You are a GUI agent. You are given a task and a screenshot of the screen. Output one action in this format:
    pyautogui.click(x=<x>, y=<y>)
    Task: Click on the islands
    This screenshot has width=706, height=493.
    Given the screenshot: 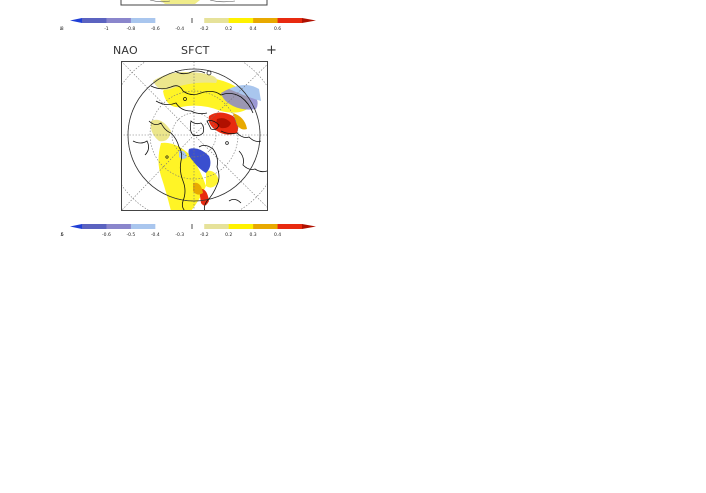 What is the action you would take?
    pyautogui.click(x=197, y=114)
    